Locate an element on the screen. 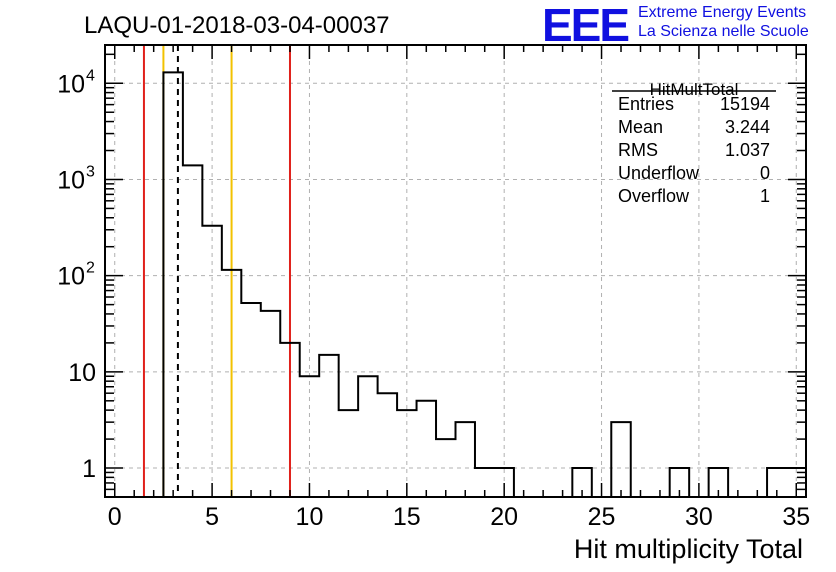  x-tick-label: 25 is located at coordinates (602, 517).